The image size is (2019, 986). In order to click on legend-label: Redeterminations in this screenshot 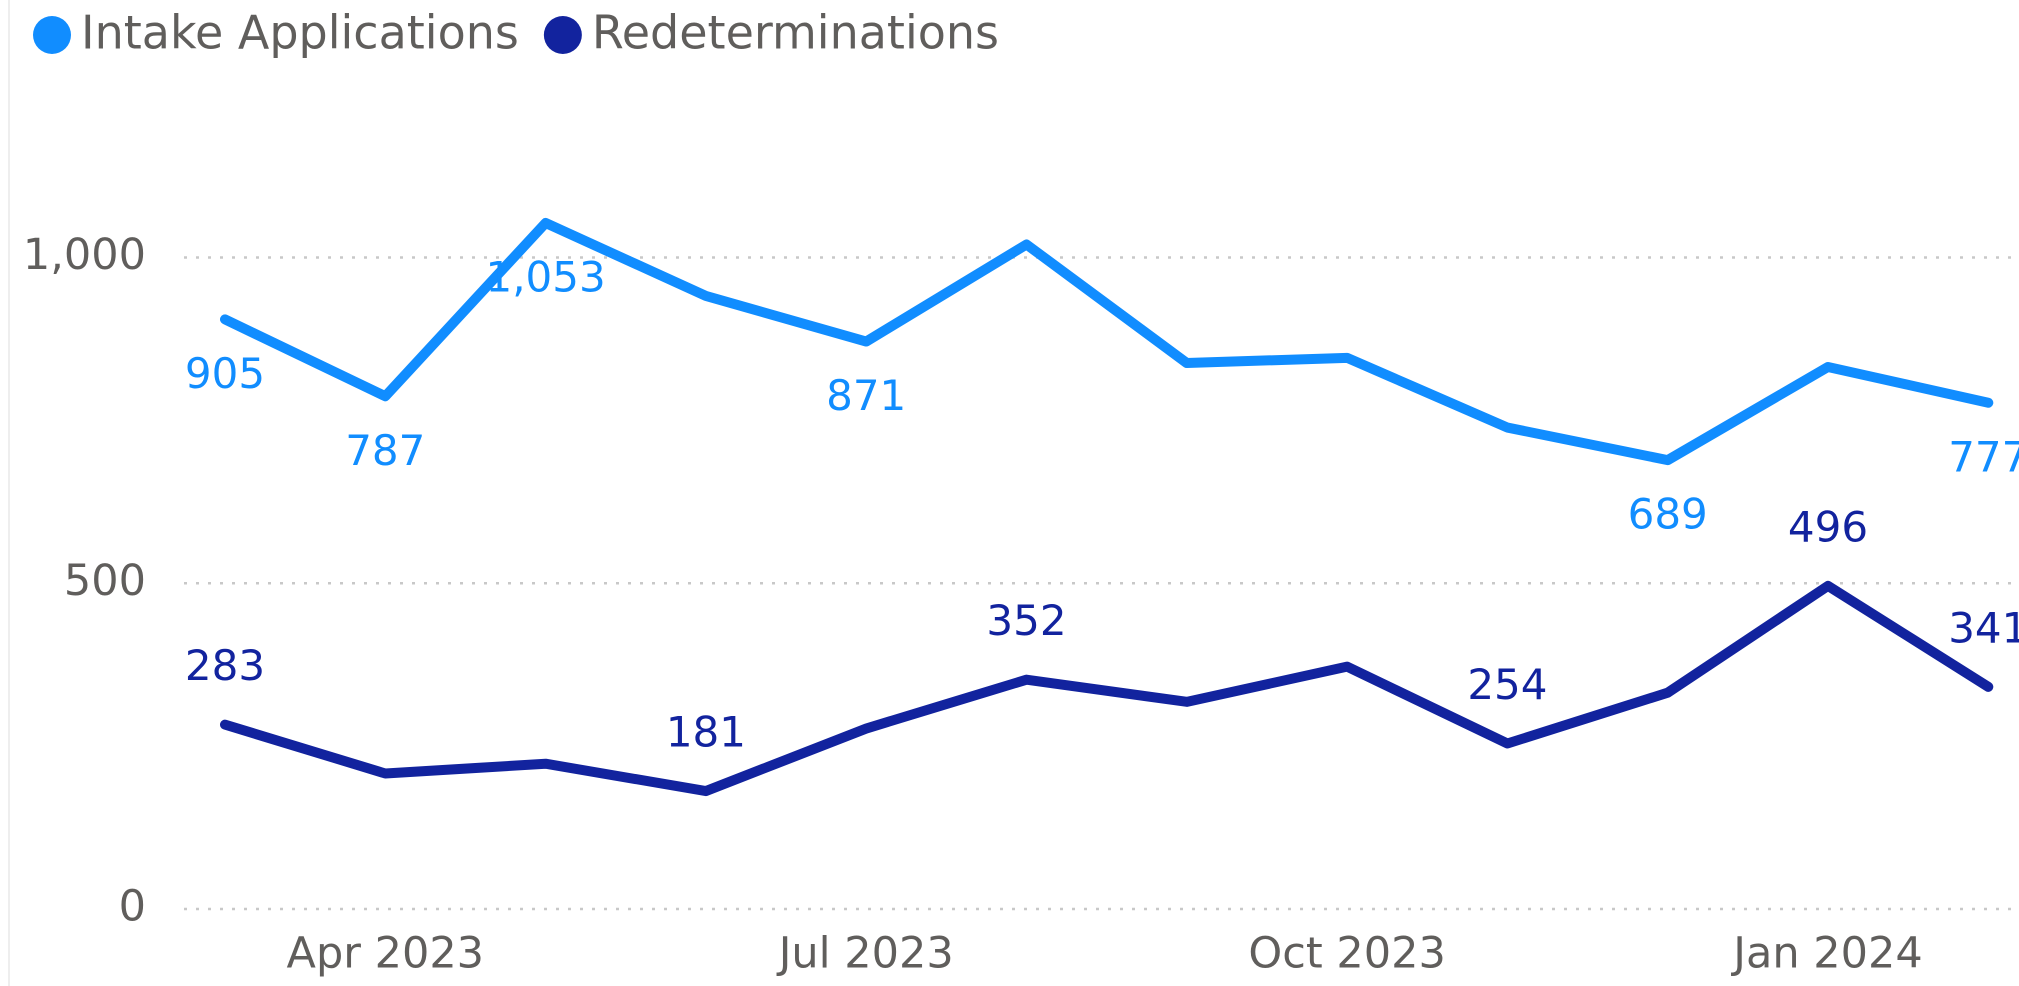, I will do `click(795, 33)`.